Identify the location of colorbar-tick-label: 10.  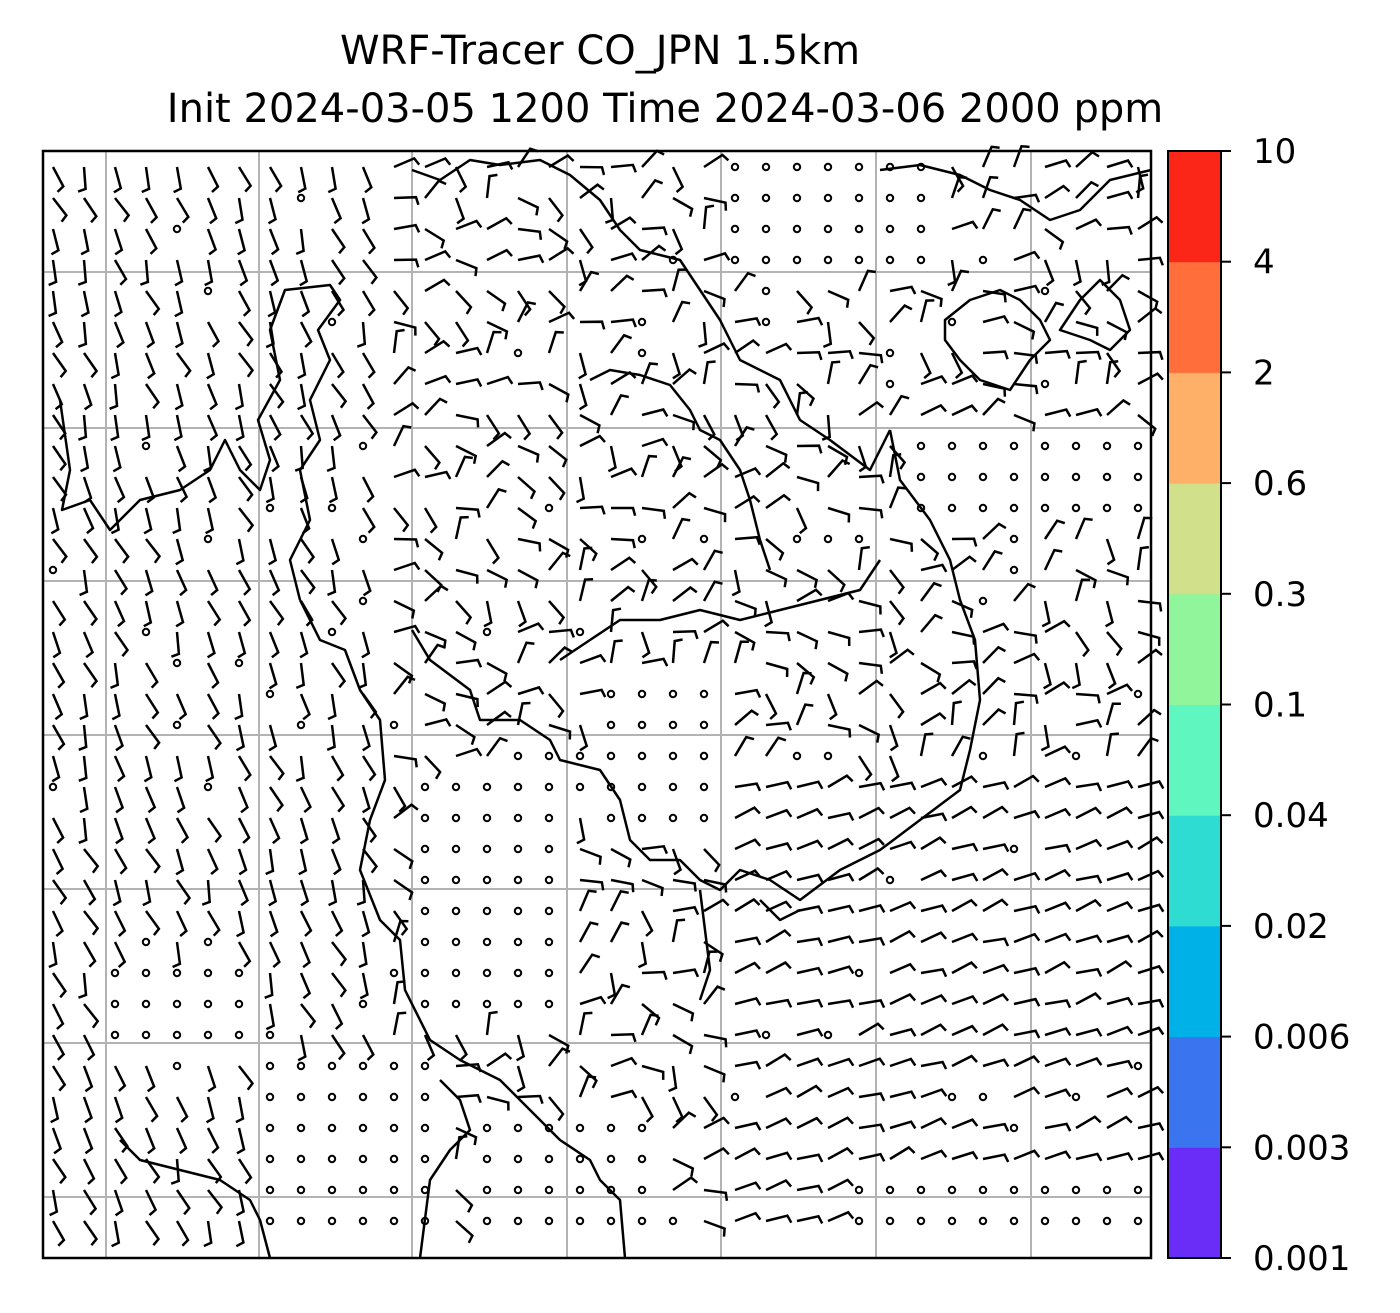
(1274, 152).